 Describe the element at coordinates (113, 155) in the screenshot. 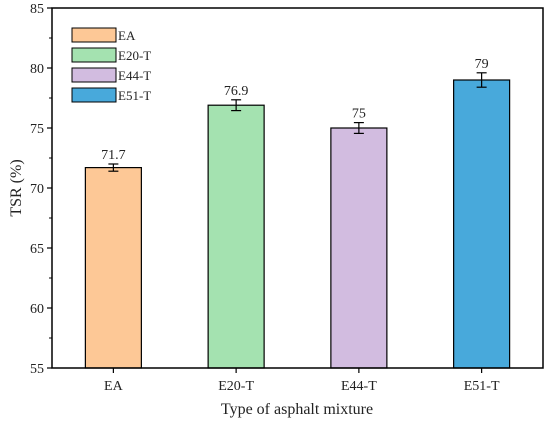

I see `data-label: 71.7` at that location.